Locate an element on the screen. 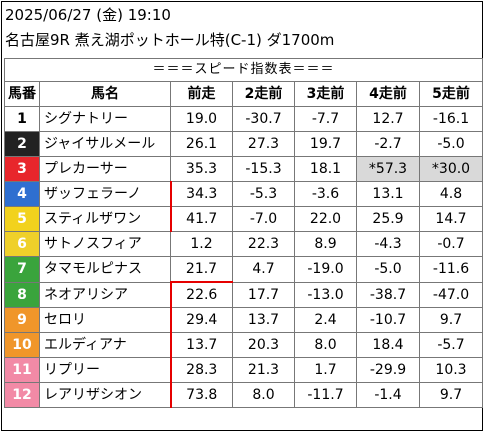 The image size is (486, 434). speed-index-cell: -0.7 is located at coordinates (451, 244).